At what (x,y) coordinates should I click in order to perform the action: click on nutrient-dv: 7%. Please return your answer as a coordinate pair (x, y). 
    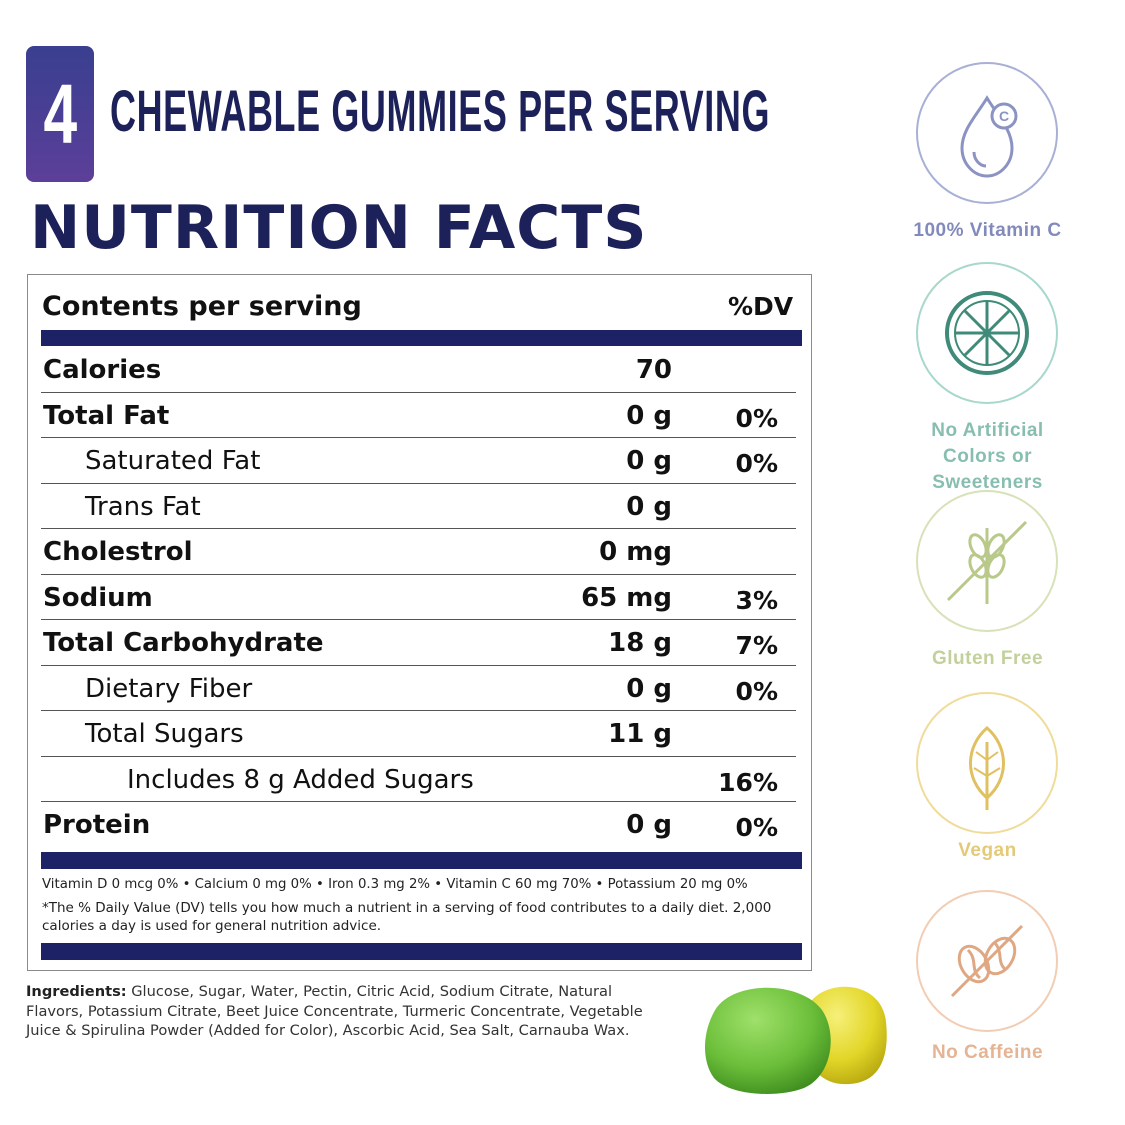
    Looking at the image, I should click on (756, 645).